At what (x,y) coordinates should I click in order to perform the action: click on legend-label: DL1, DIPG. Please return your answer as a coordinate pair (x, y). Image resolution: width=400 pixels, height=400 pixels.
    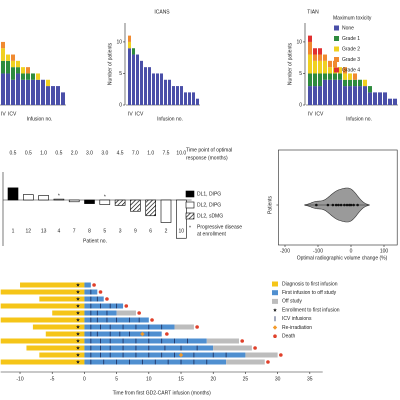
    Looking at the image, I should click on (209, 194).